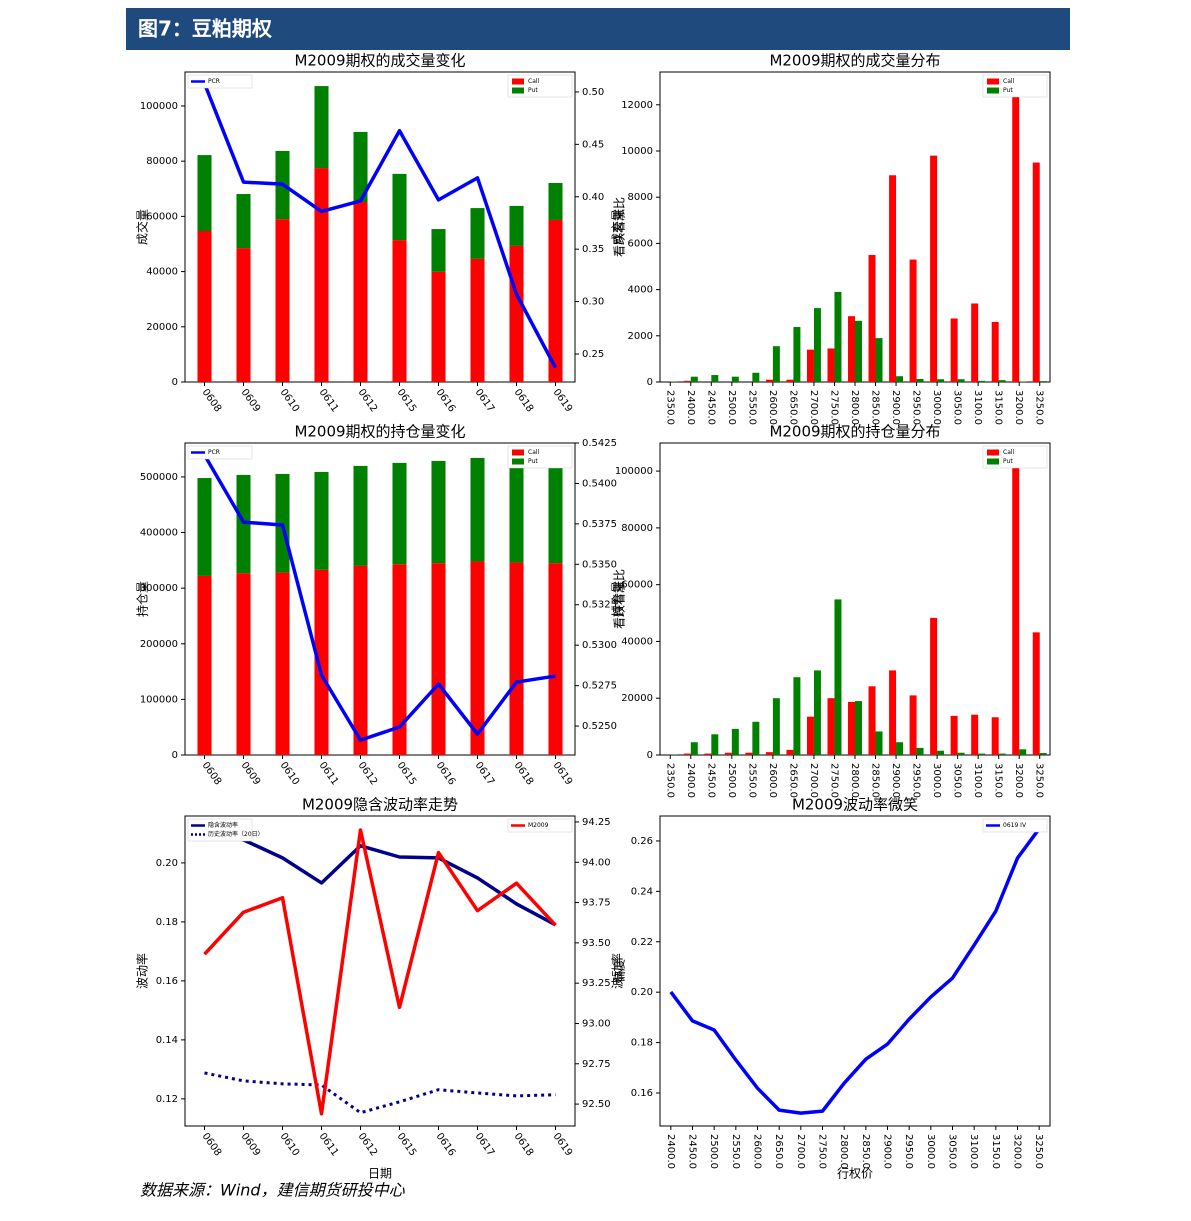 The width and height of the screenshot is (1191, 1221). Describe the element at coordinates (593, 302) in the screenshot. I see `y2-tick-label: 0.30` at that location.